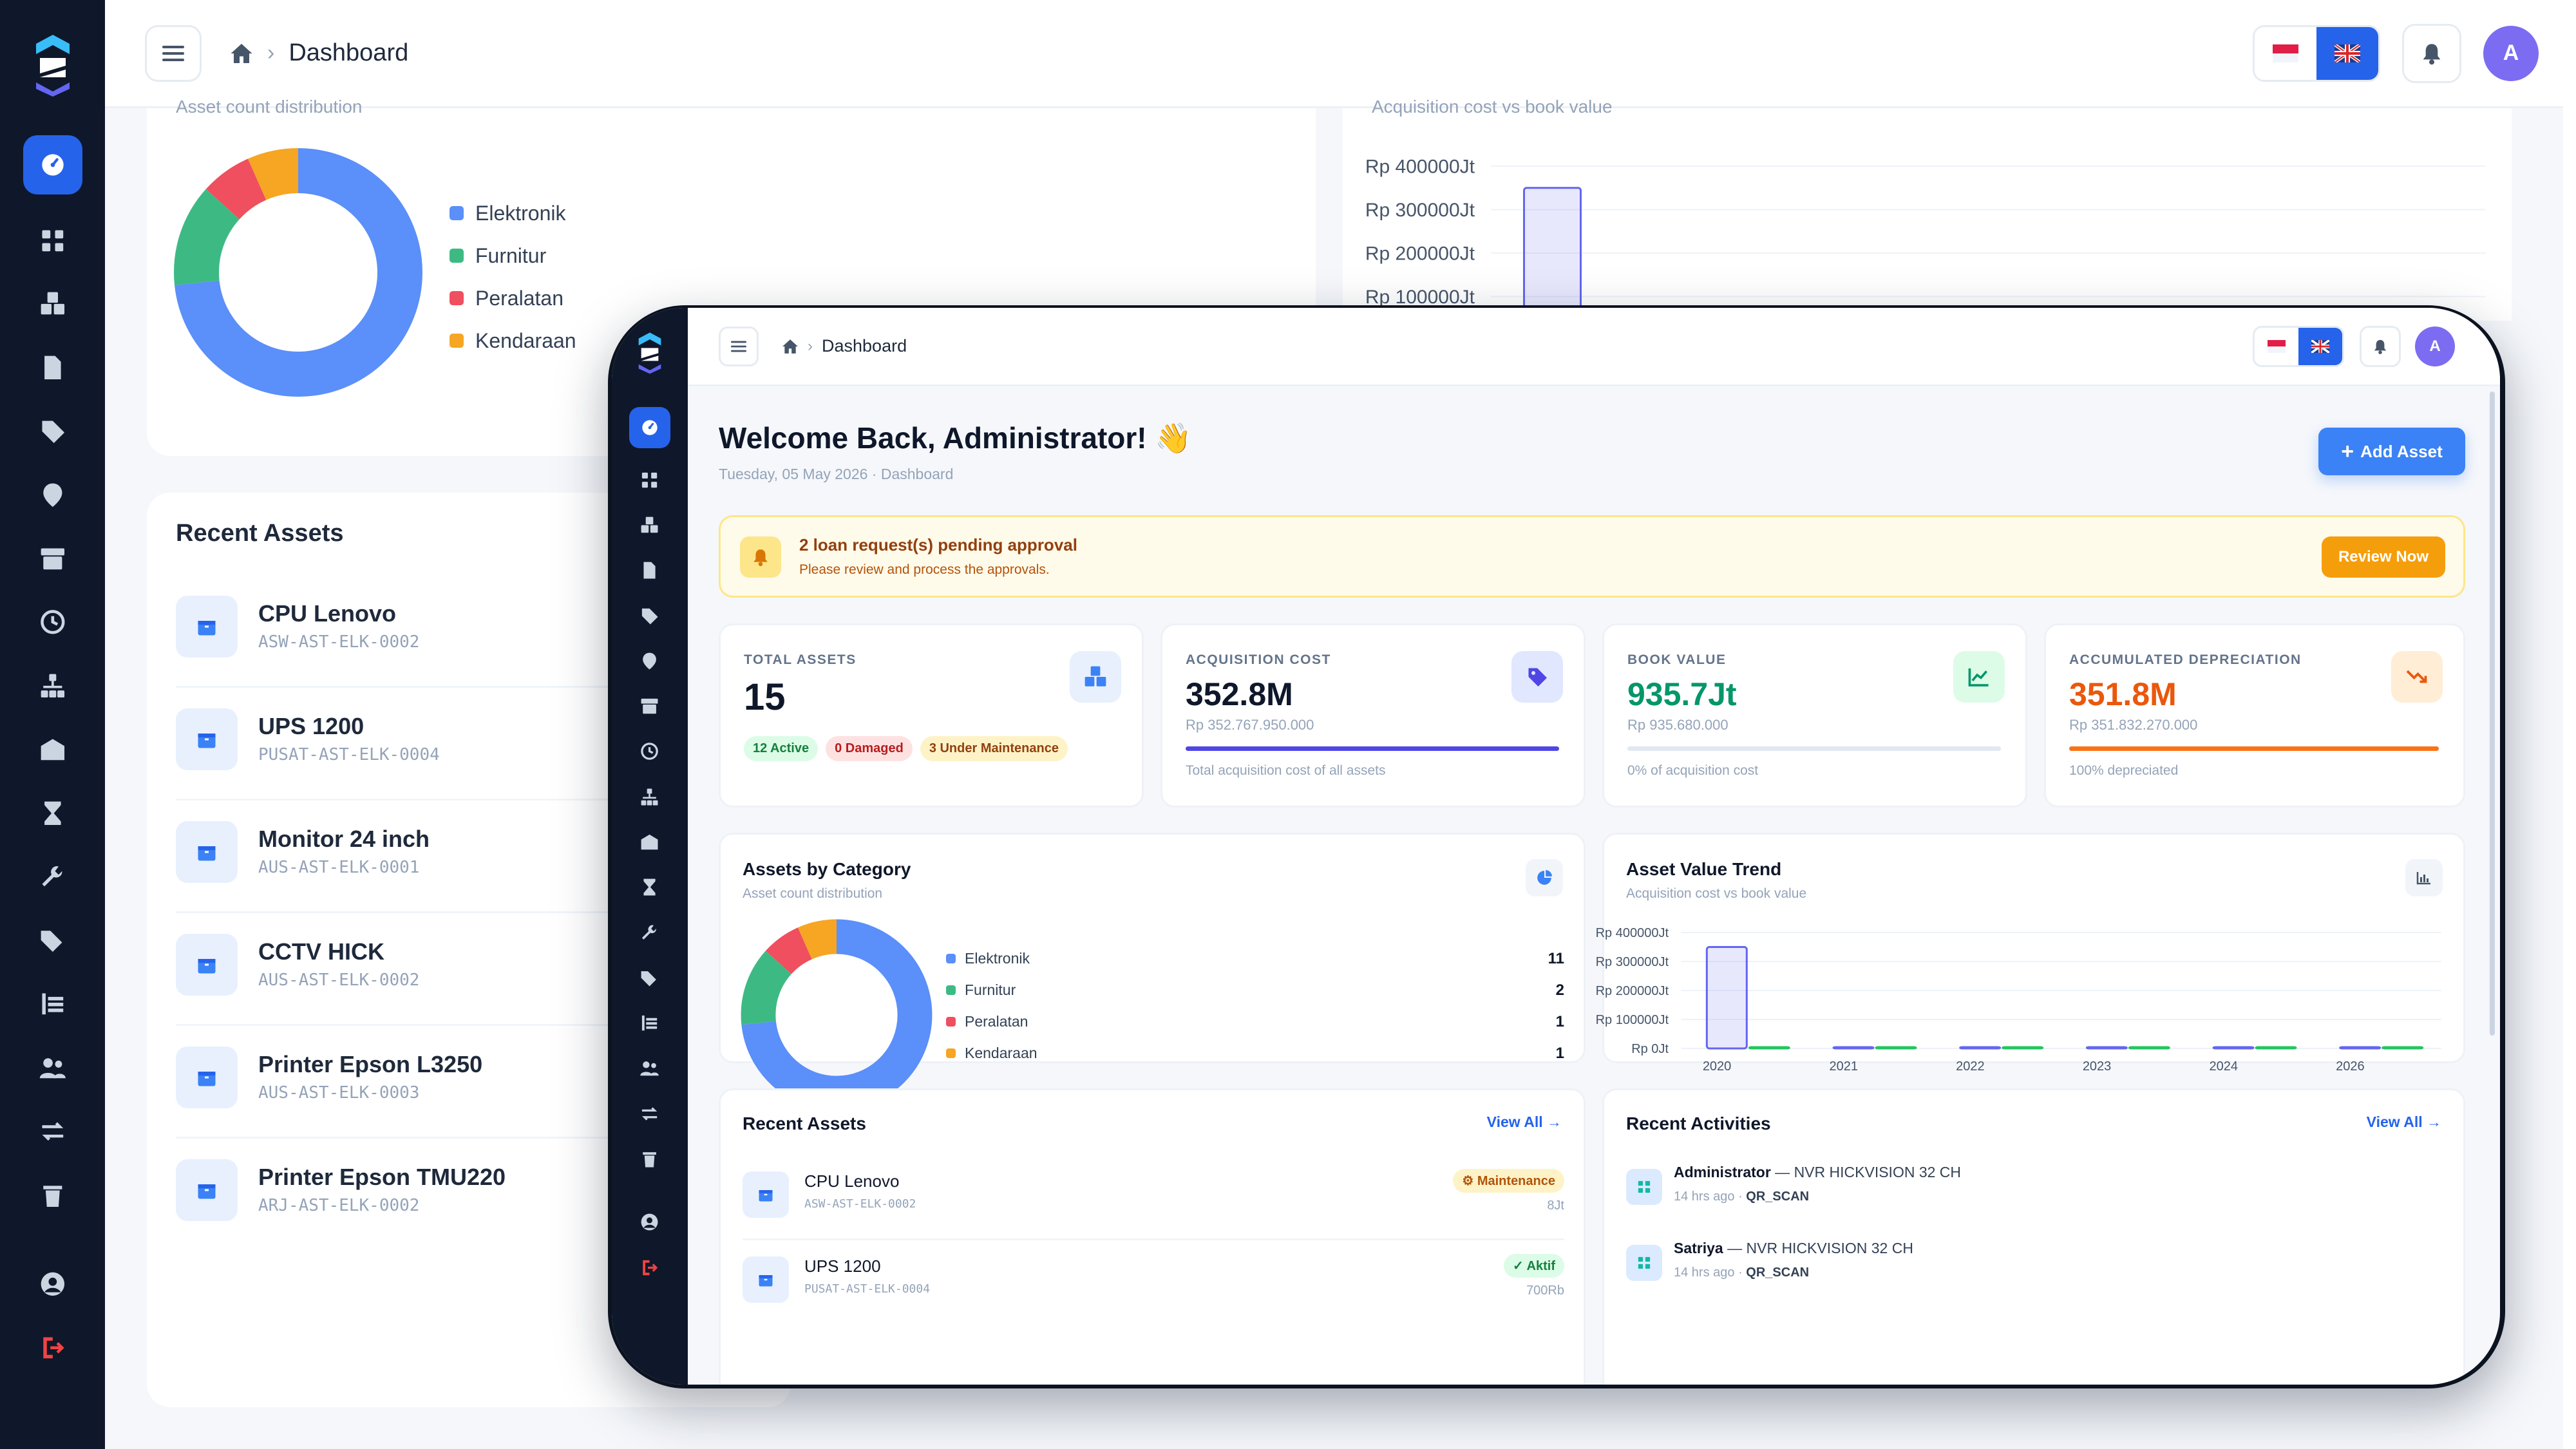 This screenshot has width=2576, height=1449. What do you see at coordinates (2320, 346) in the screenshot?
I see `flag-en-button-front` at bounding box center [2320, 346].